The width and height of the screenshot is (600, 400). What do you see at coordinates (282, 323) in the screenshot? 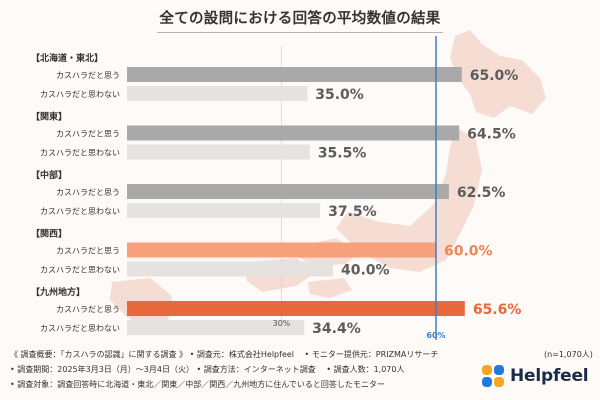
I see `reference-line-label: 30%` at bounding box center [282, 323].